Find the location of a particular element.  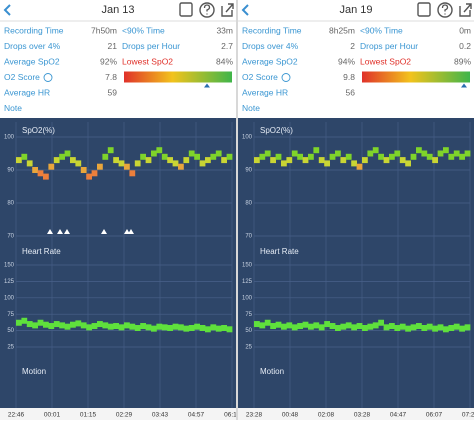

y-tick-label: 80 is located at coordinates (10, 204).